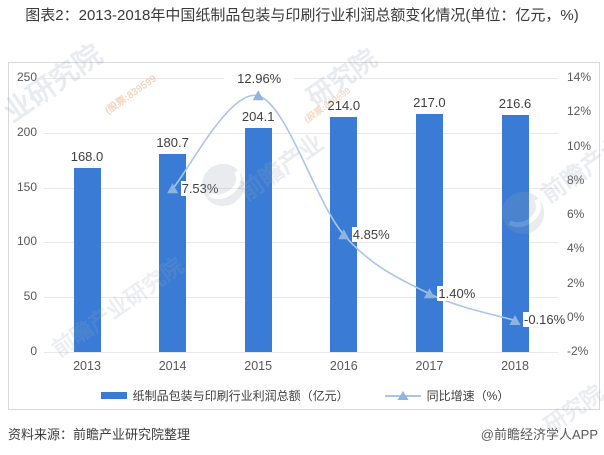  I want to click on line-marker-swatch-icon, so click(402, 395).